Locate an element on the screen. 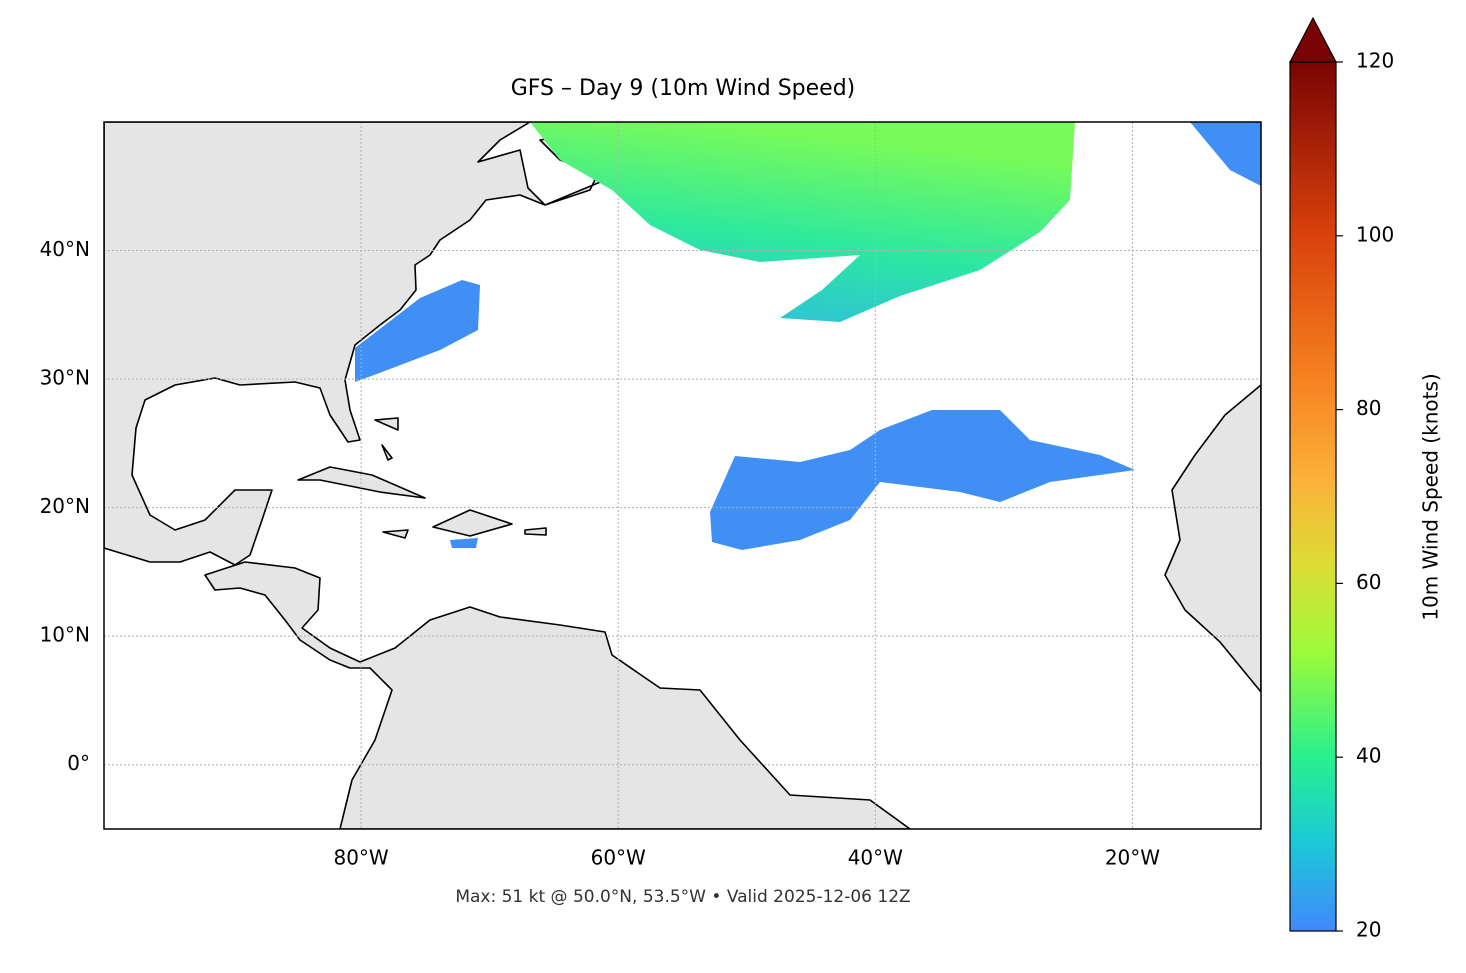  chart-title: GFS – Day 9 (10m Wind Speed) is located at coordinates (683, 88).